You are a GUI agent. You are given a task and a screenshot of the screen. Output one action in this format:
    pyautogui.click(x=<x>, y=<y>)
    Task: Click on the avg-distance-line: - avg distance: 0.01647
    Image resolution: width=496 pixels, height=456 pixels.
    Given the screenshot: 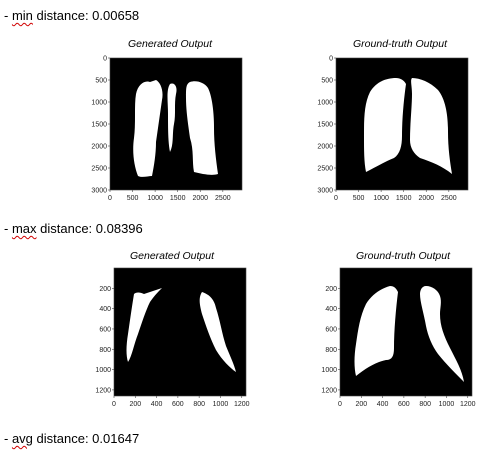 What is the action you would take?
    pyautogui.click(x=71, y=438)
    